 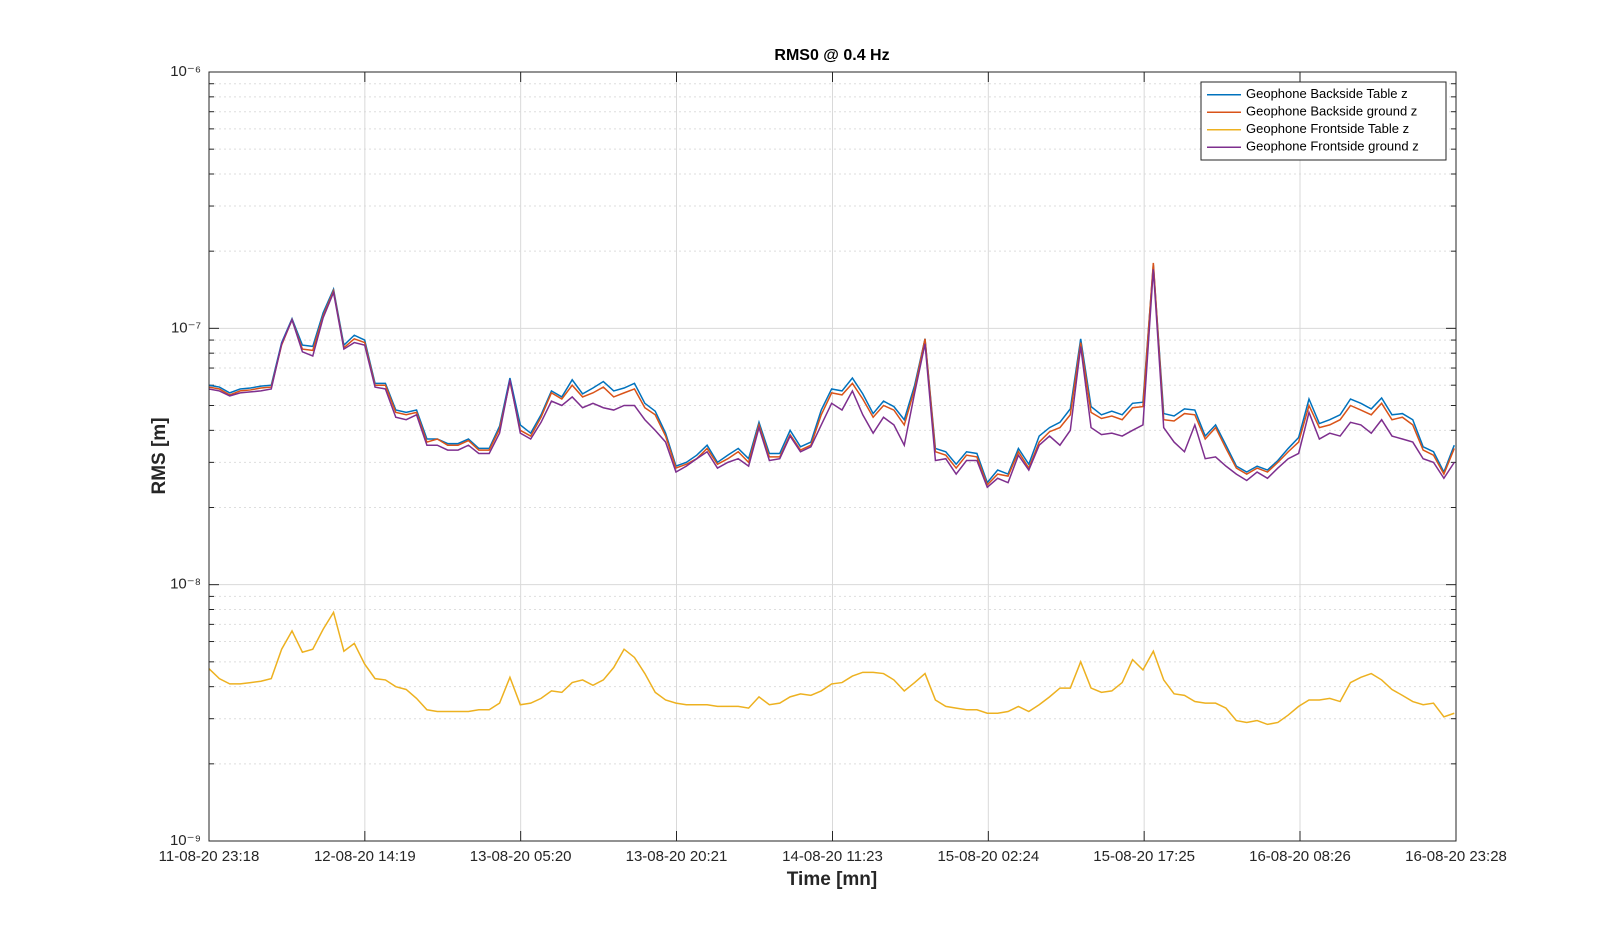 I want to click on data-line, so click(x=831, y=668).